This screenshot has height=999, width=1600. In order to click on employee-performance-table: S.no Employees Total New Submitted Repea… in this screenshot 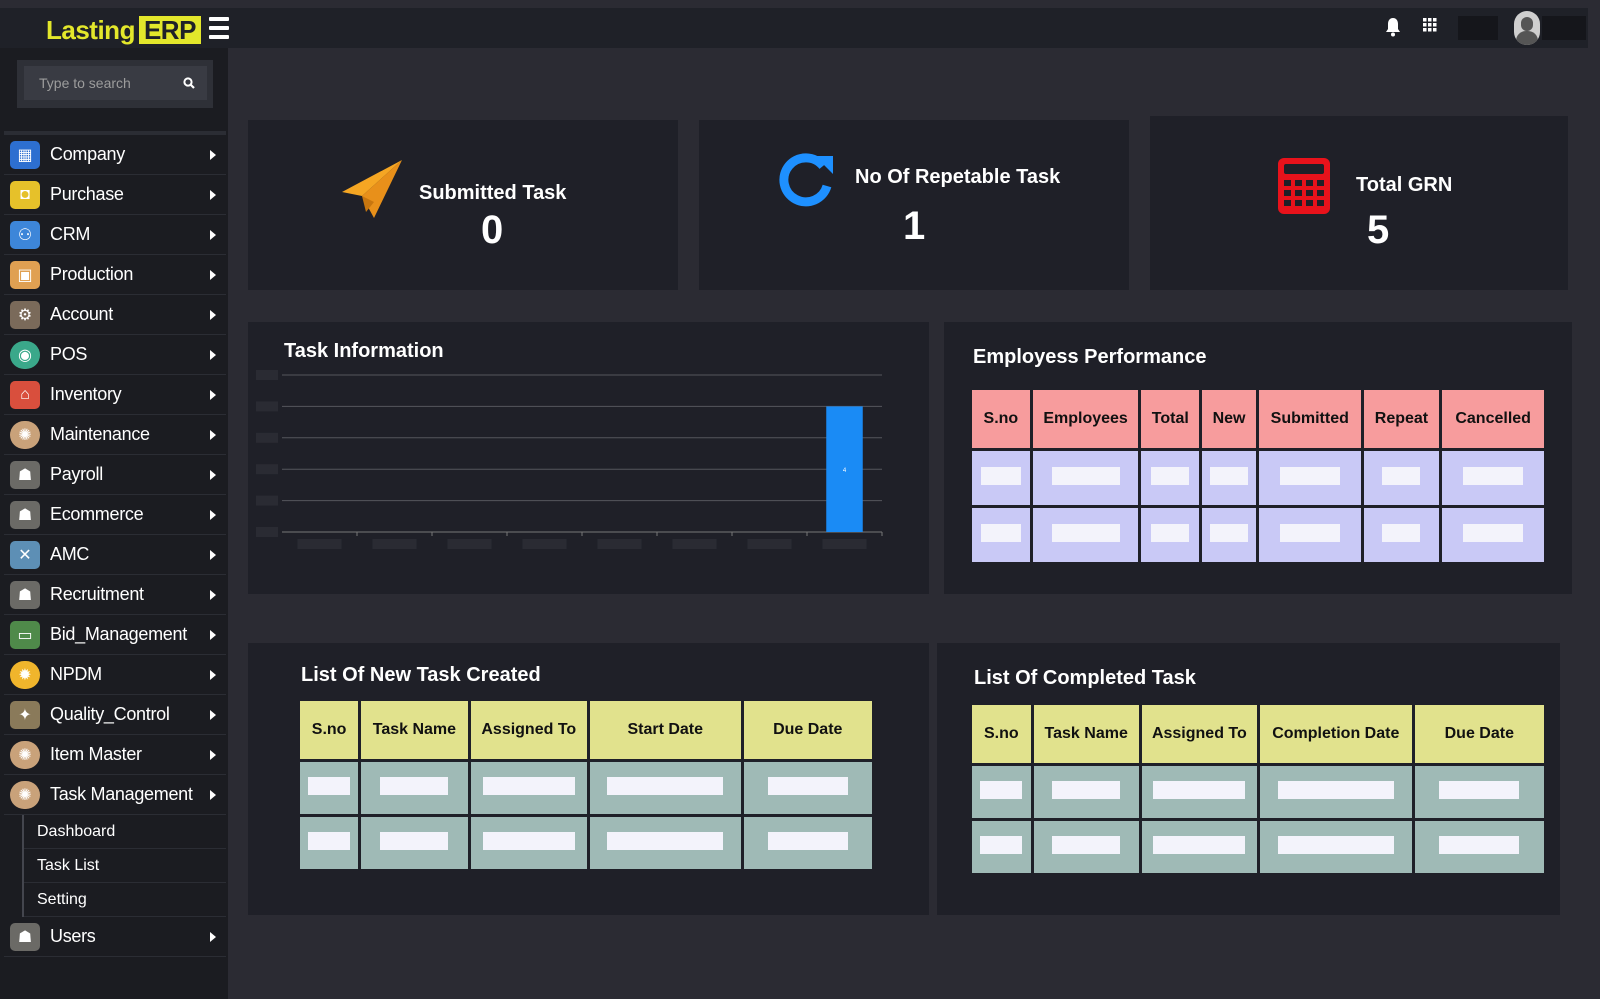, I will do `click(1258, 476)`.